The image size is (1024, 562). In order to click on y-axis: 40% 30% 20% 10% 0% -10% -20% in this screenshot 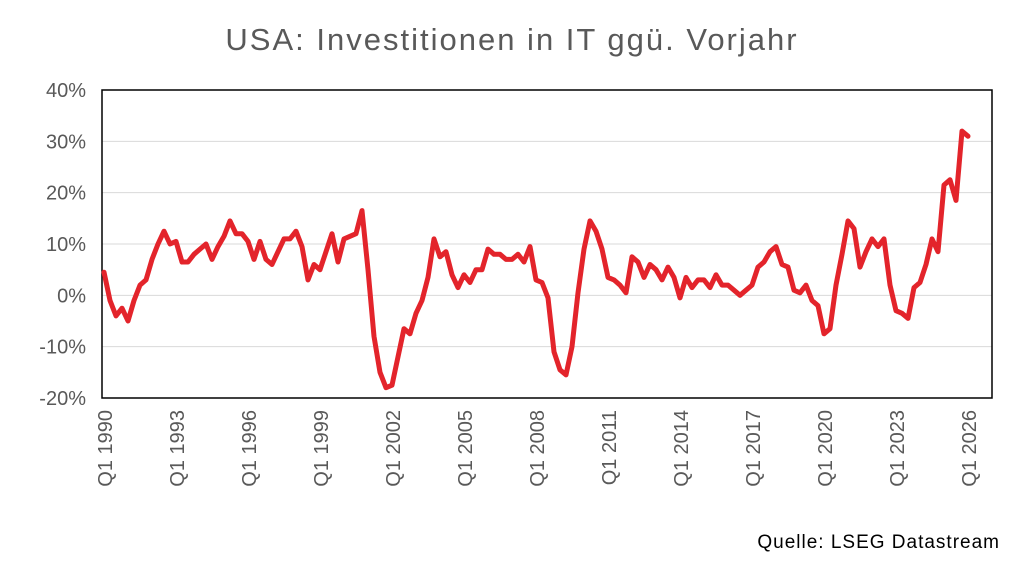, I will do `click(62, 245)`.